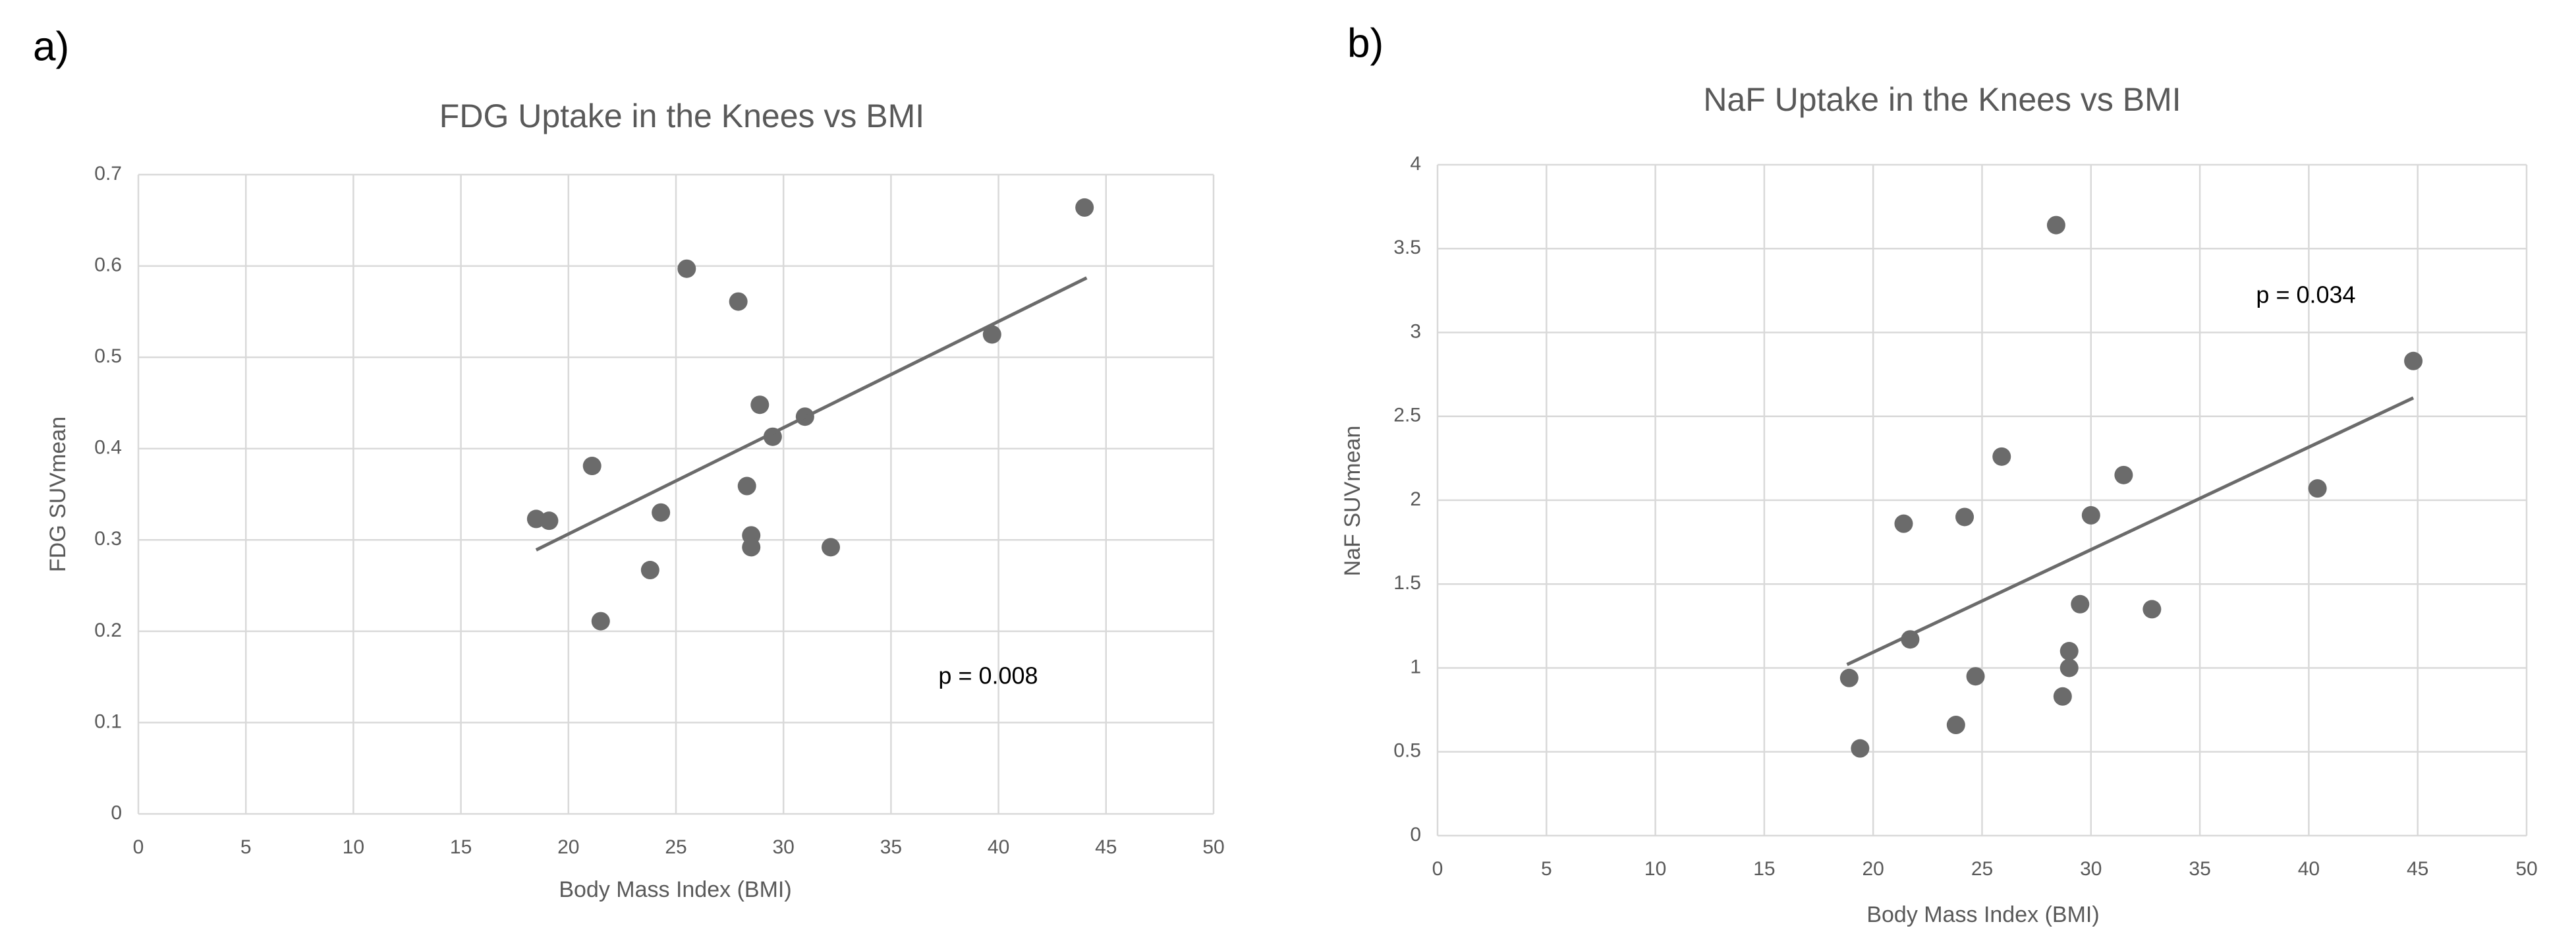  I want to click on y-axis-title: NaF SUVmean, so click(1352, 501).